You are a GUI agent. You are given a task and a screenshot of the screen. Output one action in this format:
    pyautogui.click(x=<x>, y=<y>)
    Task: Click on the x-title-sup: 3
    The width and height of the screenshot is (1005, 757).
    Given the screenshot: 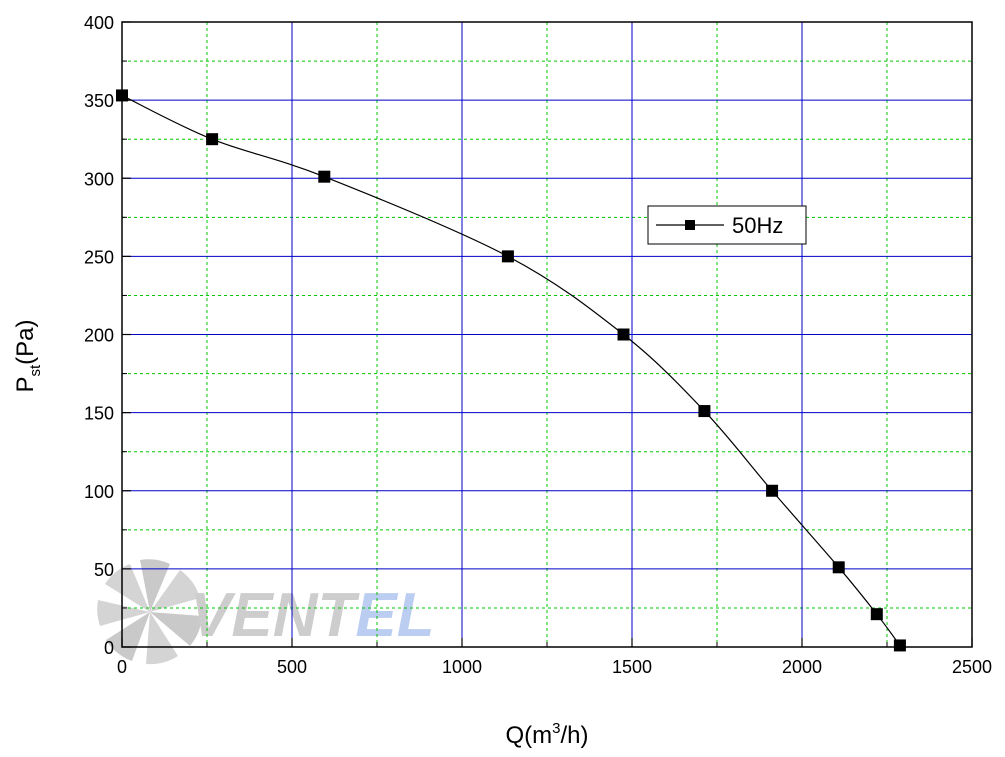 What is the action you would take?
    pyautogui.click(x=556, y=728)
    